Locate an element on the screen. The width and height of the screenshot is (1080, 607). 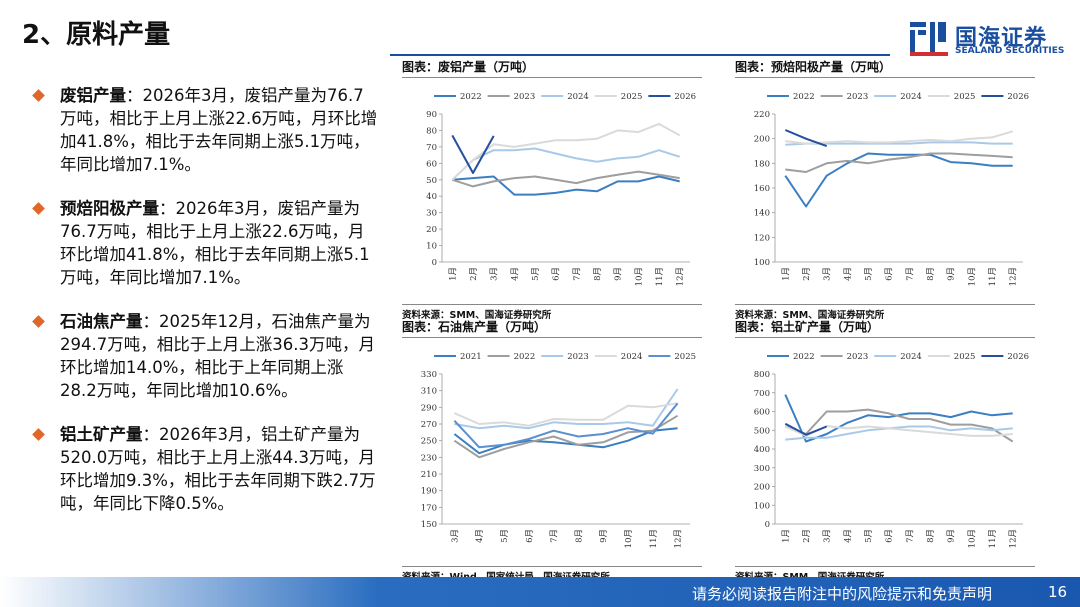
bullet-label: 废铝产量 is located at coordinates (93, 95).